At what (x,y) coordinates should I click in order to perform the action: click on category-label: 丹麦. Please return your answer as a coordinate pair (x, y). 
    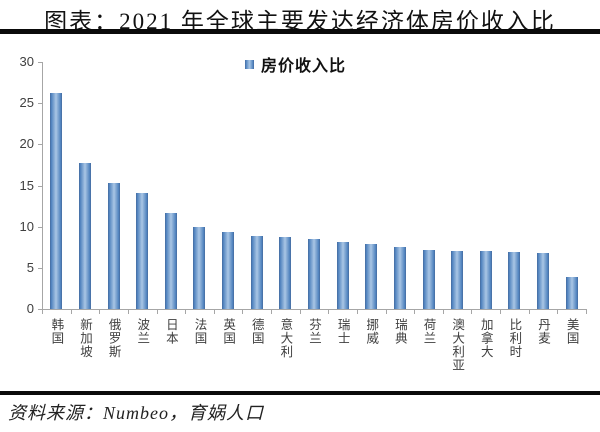
    Looking at the image, I should click on (543, 331).